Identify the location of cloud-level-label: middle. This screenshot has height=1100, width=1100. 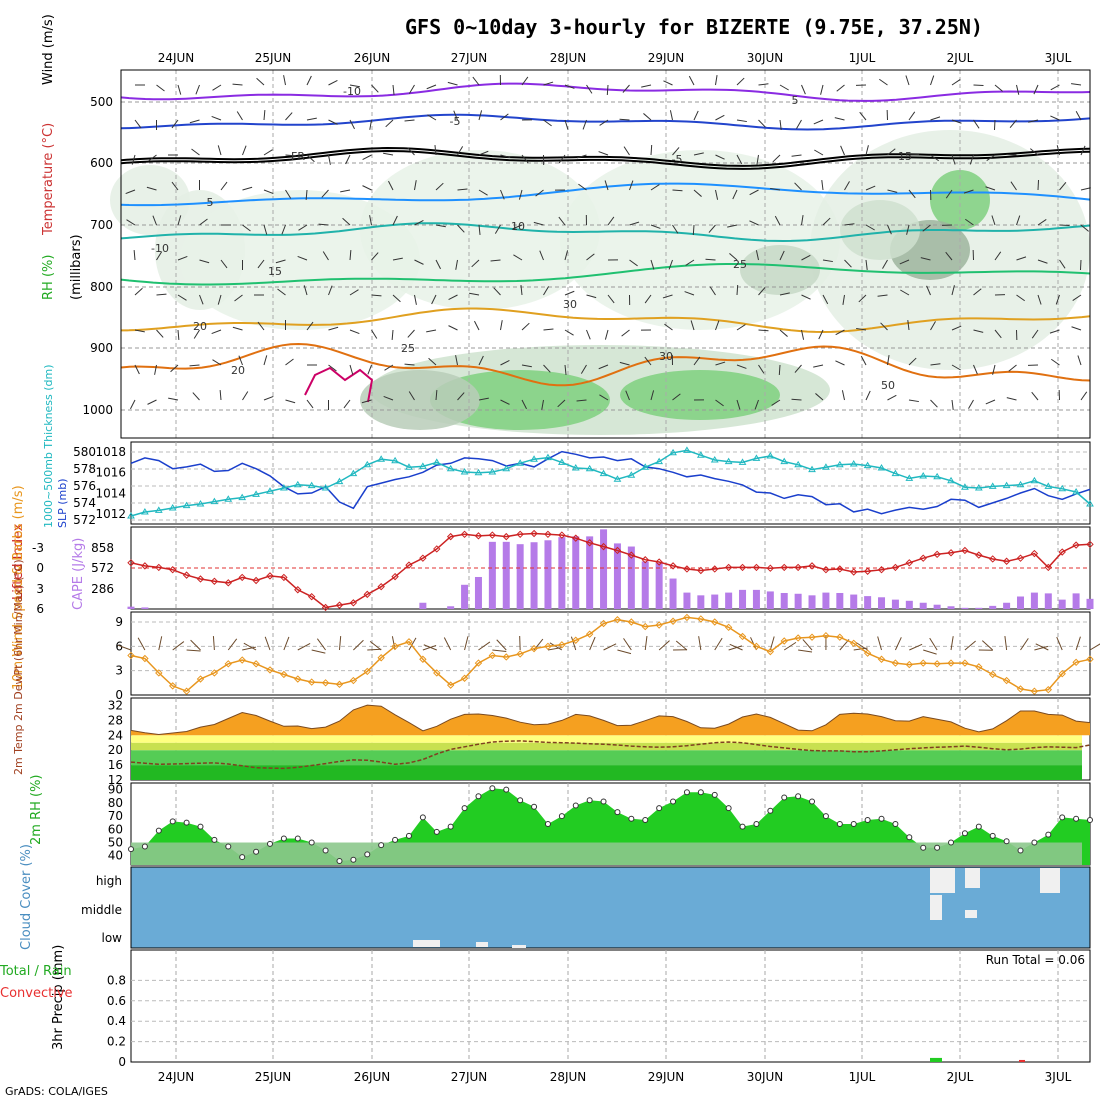
(101, 910).